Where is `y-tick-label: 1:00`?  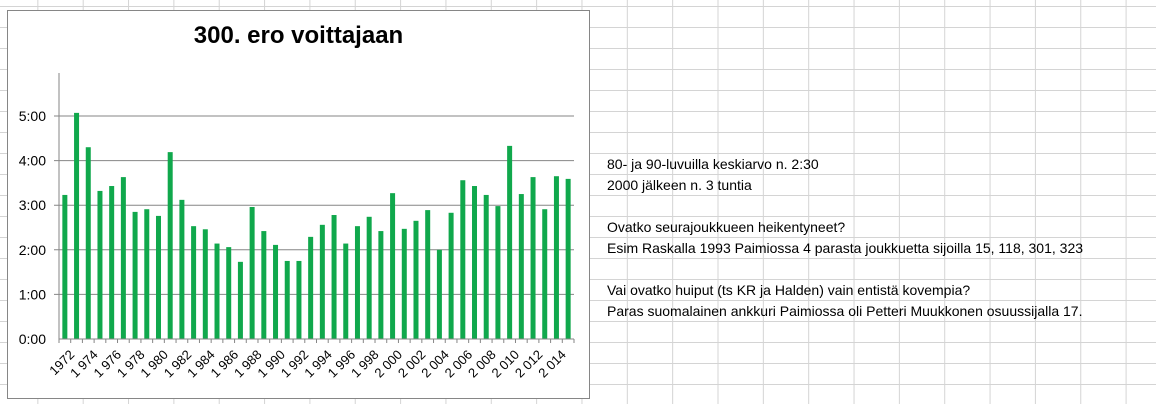 y-tick-label: 1:00 is located at coordinates (32, 294).